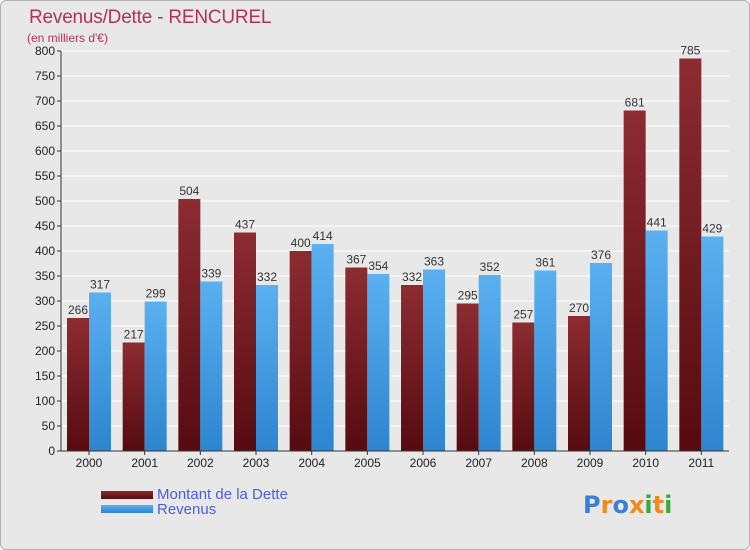 This screenshot has width=750, height=550. Describe the element at coordinates (150, 17) in the screenshot. I see `chart-title: Revenus/Dette - RENCUREL` at that location.